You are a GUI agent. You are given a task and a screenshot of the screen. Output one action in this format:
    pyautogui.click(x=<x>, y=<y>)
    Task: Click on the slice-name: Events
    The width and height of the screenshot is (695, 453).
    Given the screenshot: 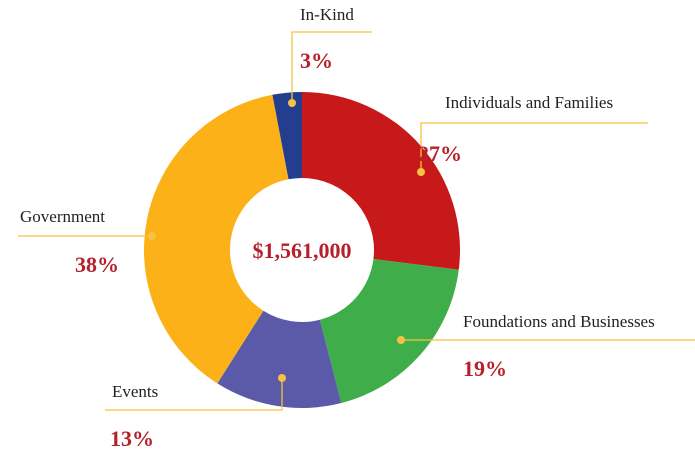 What is the action you would take?
    pyautogui.click(x=135, y=391)
    